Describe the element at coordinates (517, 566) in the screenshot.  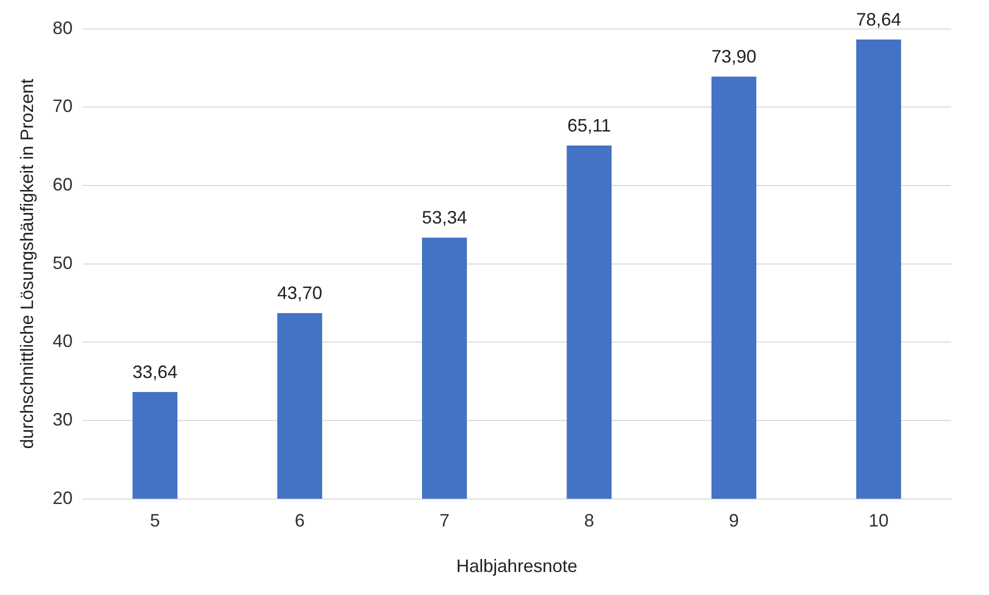
I see `x-axis-title: Halbjahresnote` at that location.